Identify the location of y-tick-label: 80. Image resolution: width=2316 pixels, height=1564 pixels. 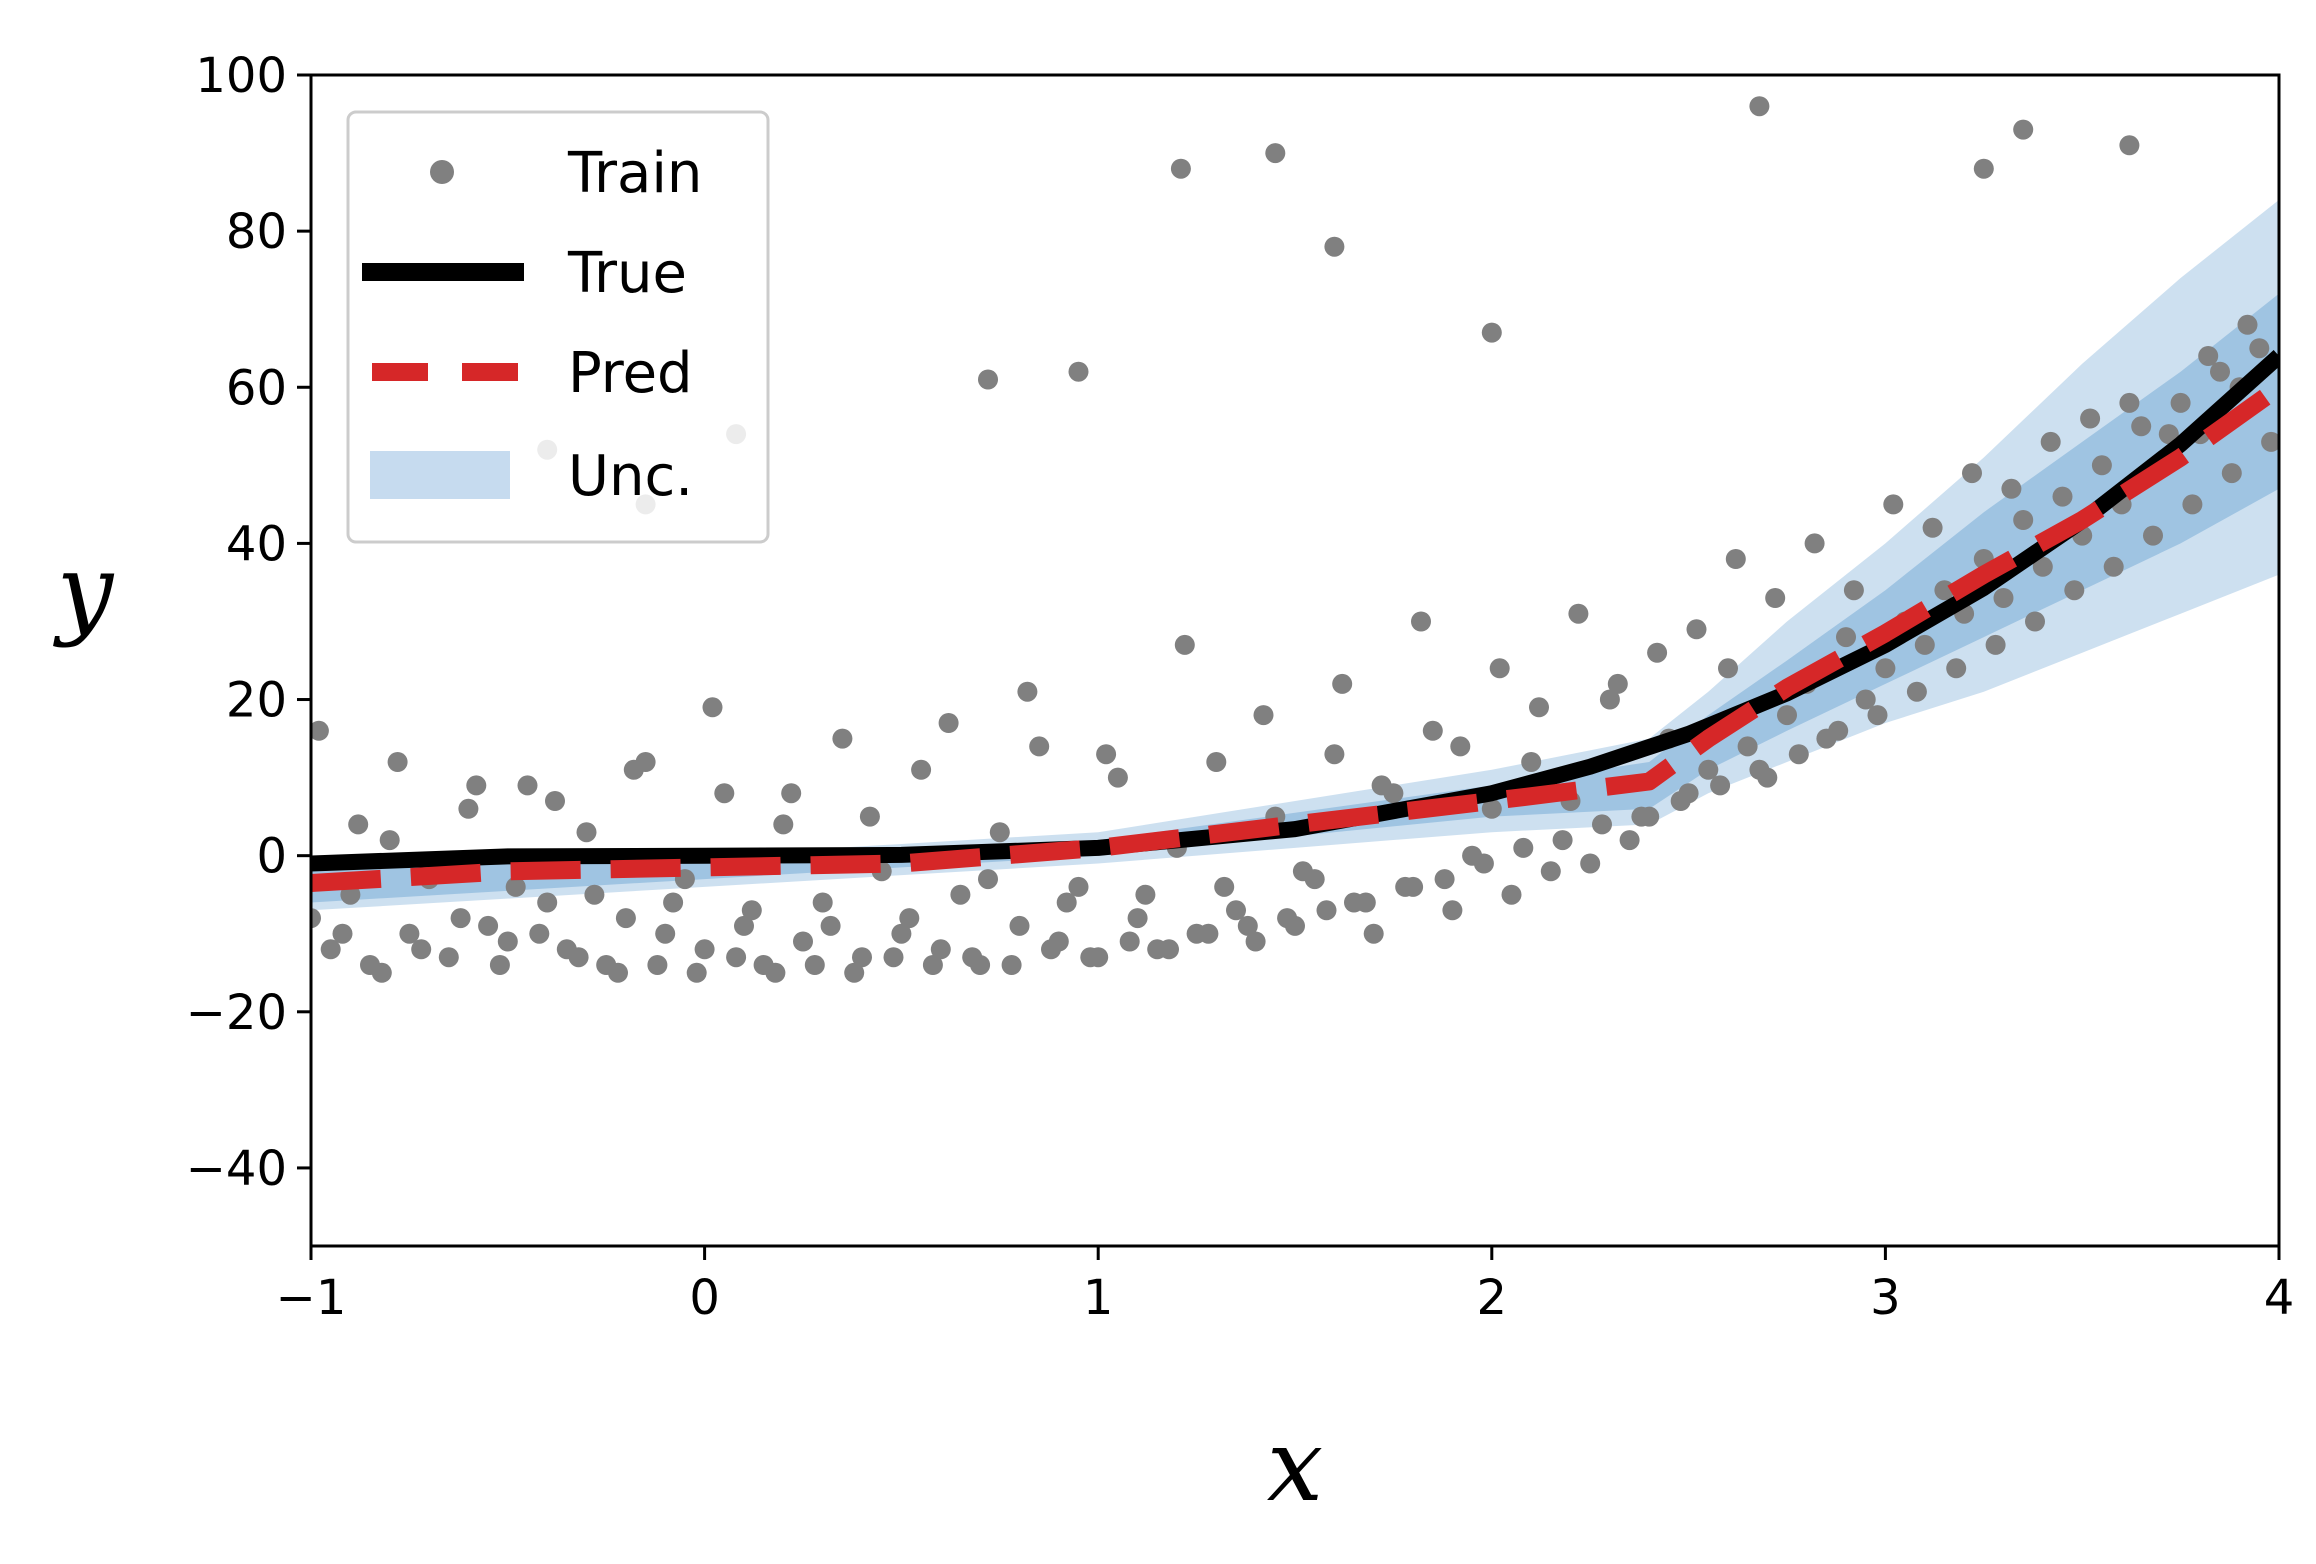
(256, 232).